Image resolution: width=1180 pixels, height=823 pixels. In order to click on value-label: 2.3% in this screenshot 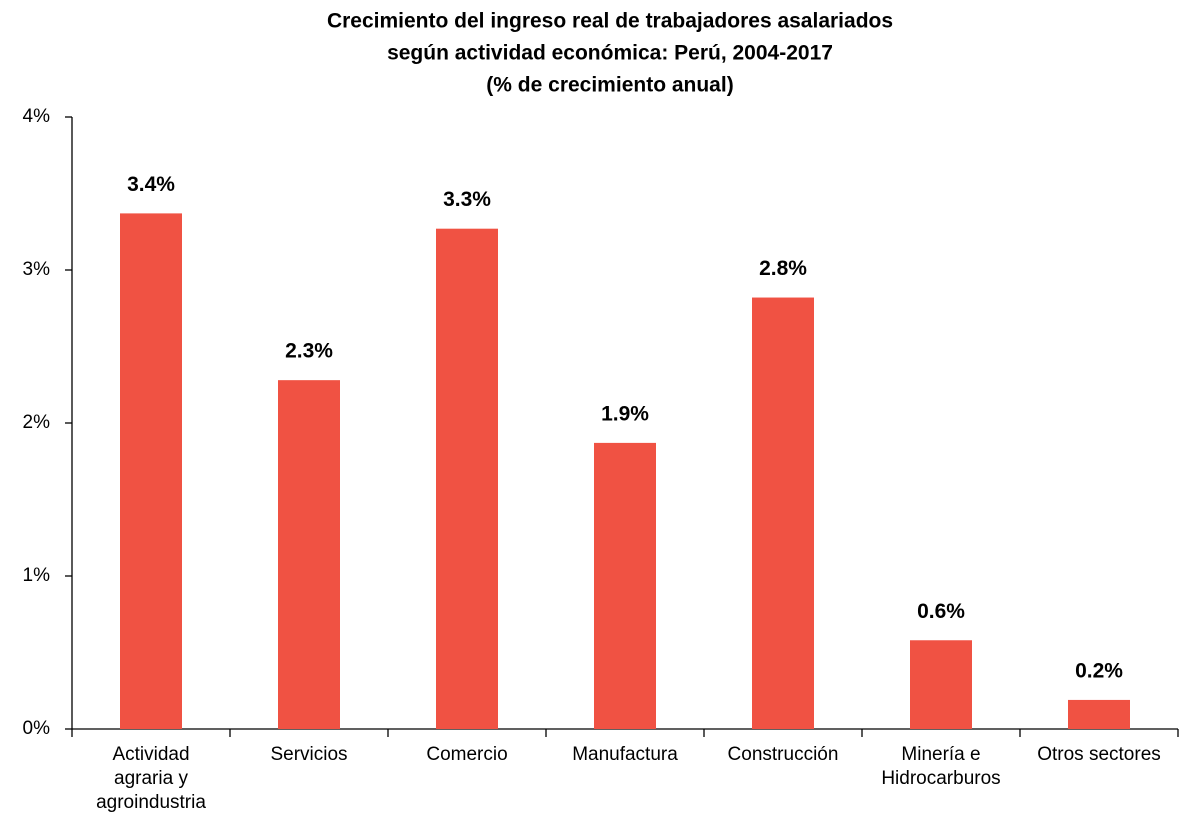, I will do `click(309, 351)`.